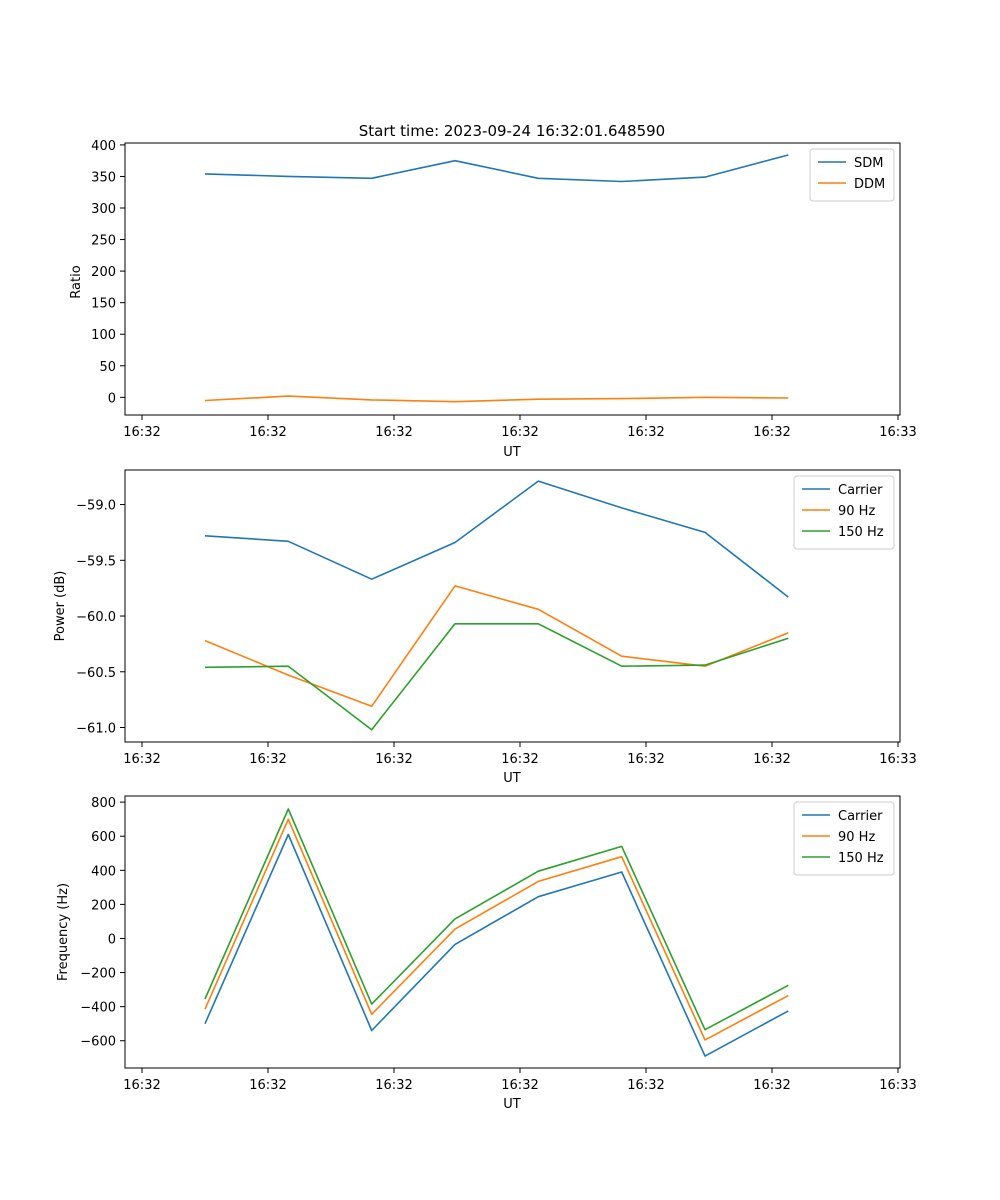  I want to click on power-legend-label: Carrier, so click(860, 490).